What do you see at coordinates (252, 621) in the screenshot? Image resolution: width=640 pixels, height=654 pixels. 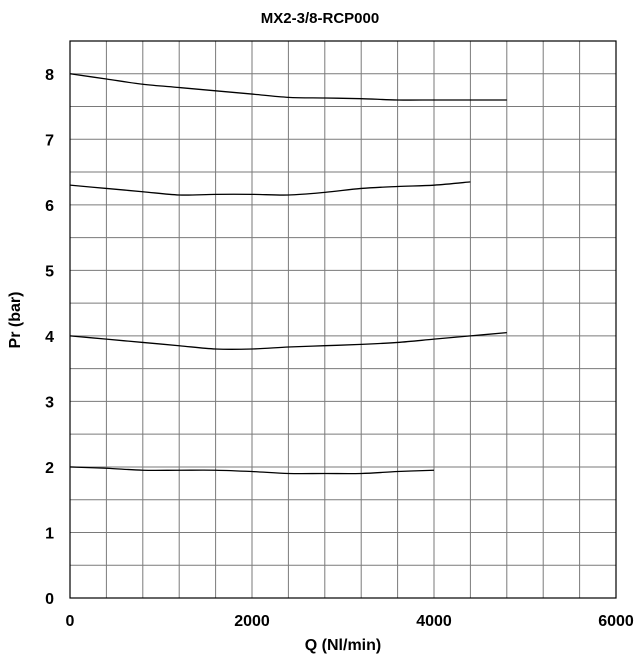 I see `x-tick-label: 2000` at bounding box center [252, 621].